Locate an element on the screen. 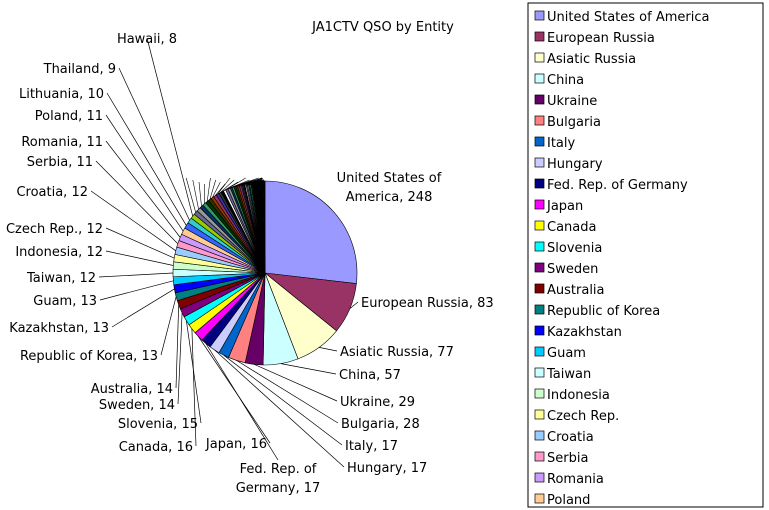  slice-label: Lithuania, 10 is located at coordinates (61, 94).